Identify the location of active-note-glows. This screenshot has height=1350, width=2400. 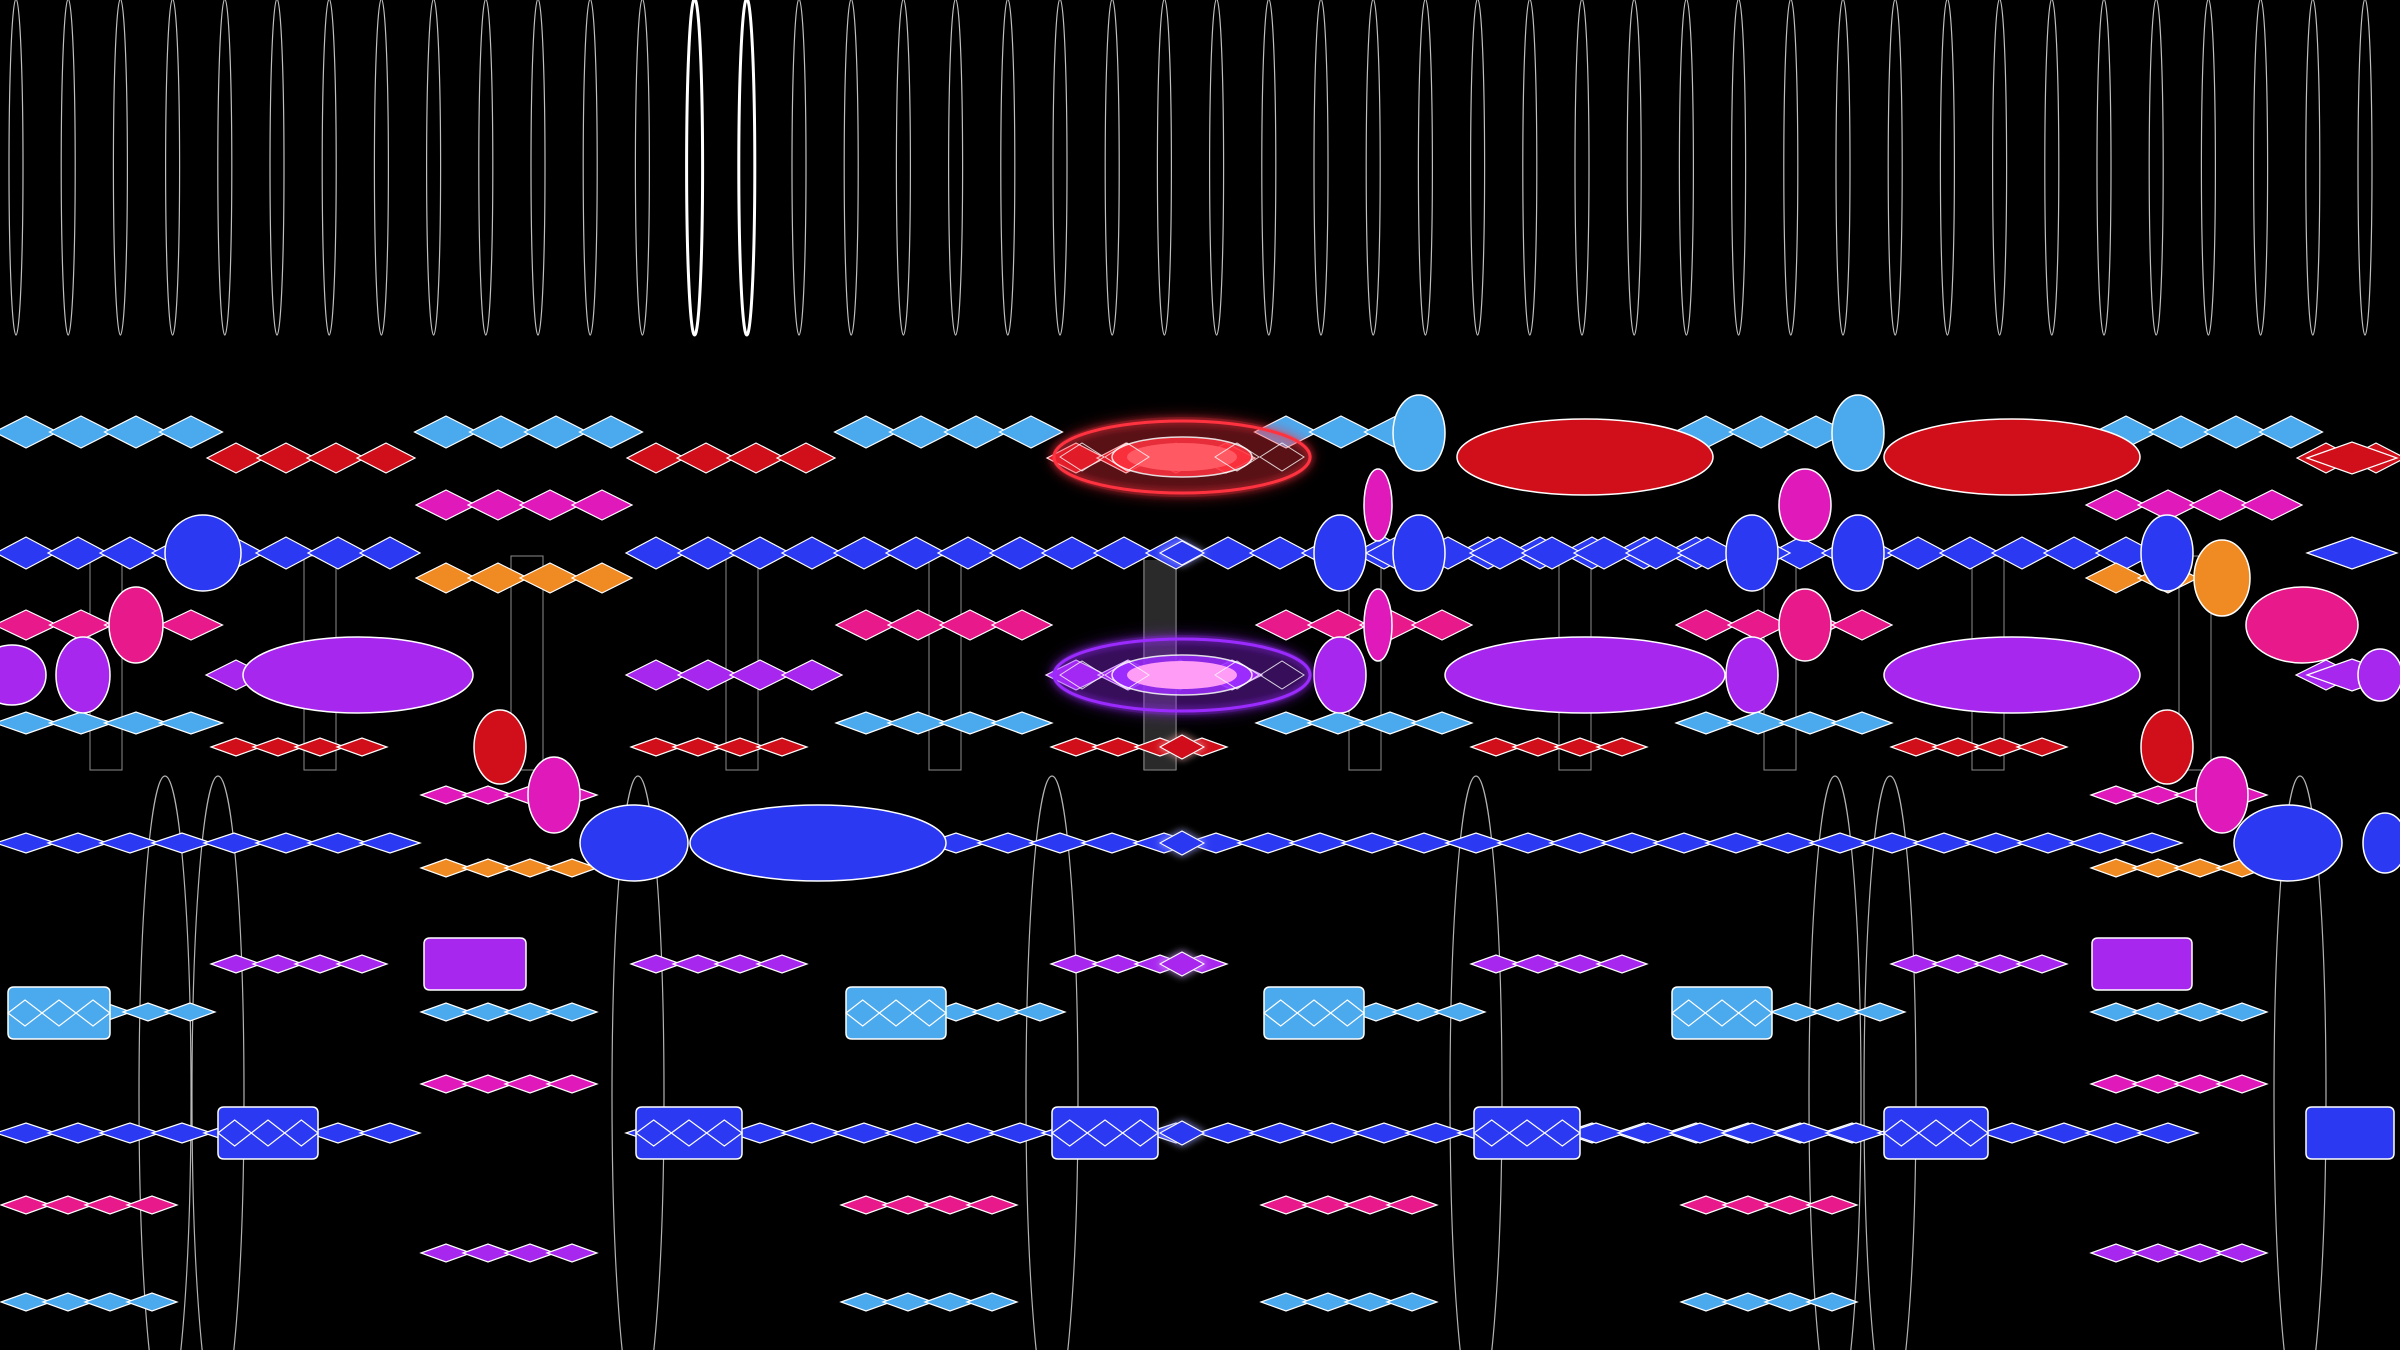
(1182, 781).